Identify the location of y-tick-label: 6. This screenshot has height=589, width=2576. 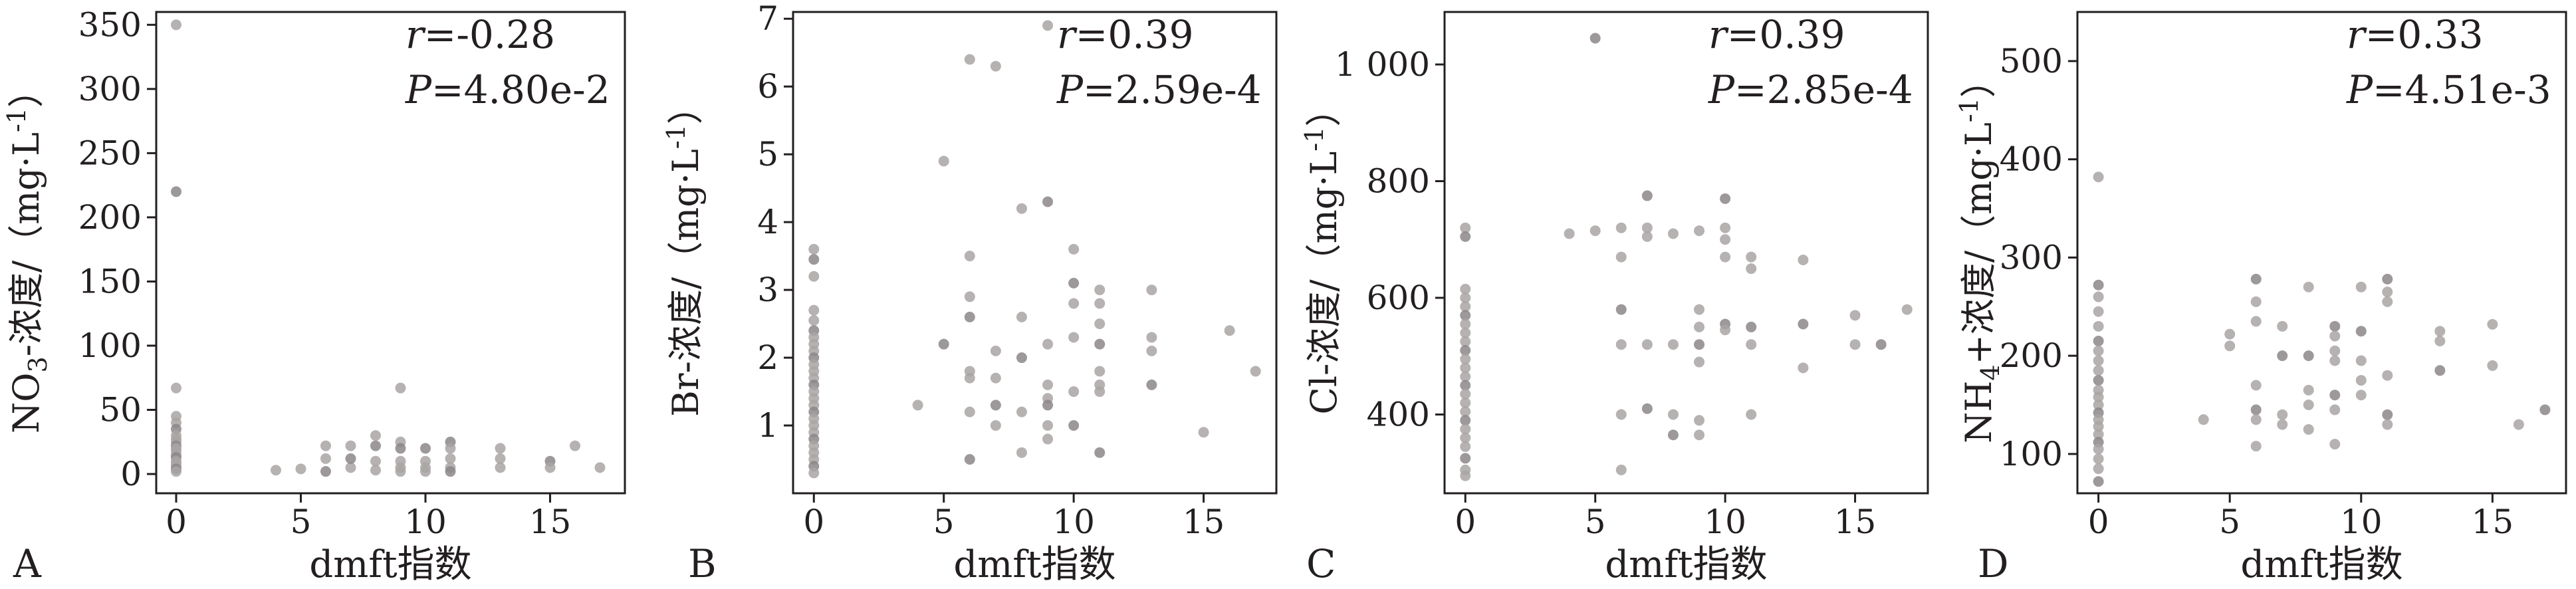
(767, 86).